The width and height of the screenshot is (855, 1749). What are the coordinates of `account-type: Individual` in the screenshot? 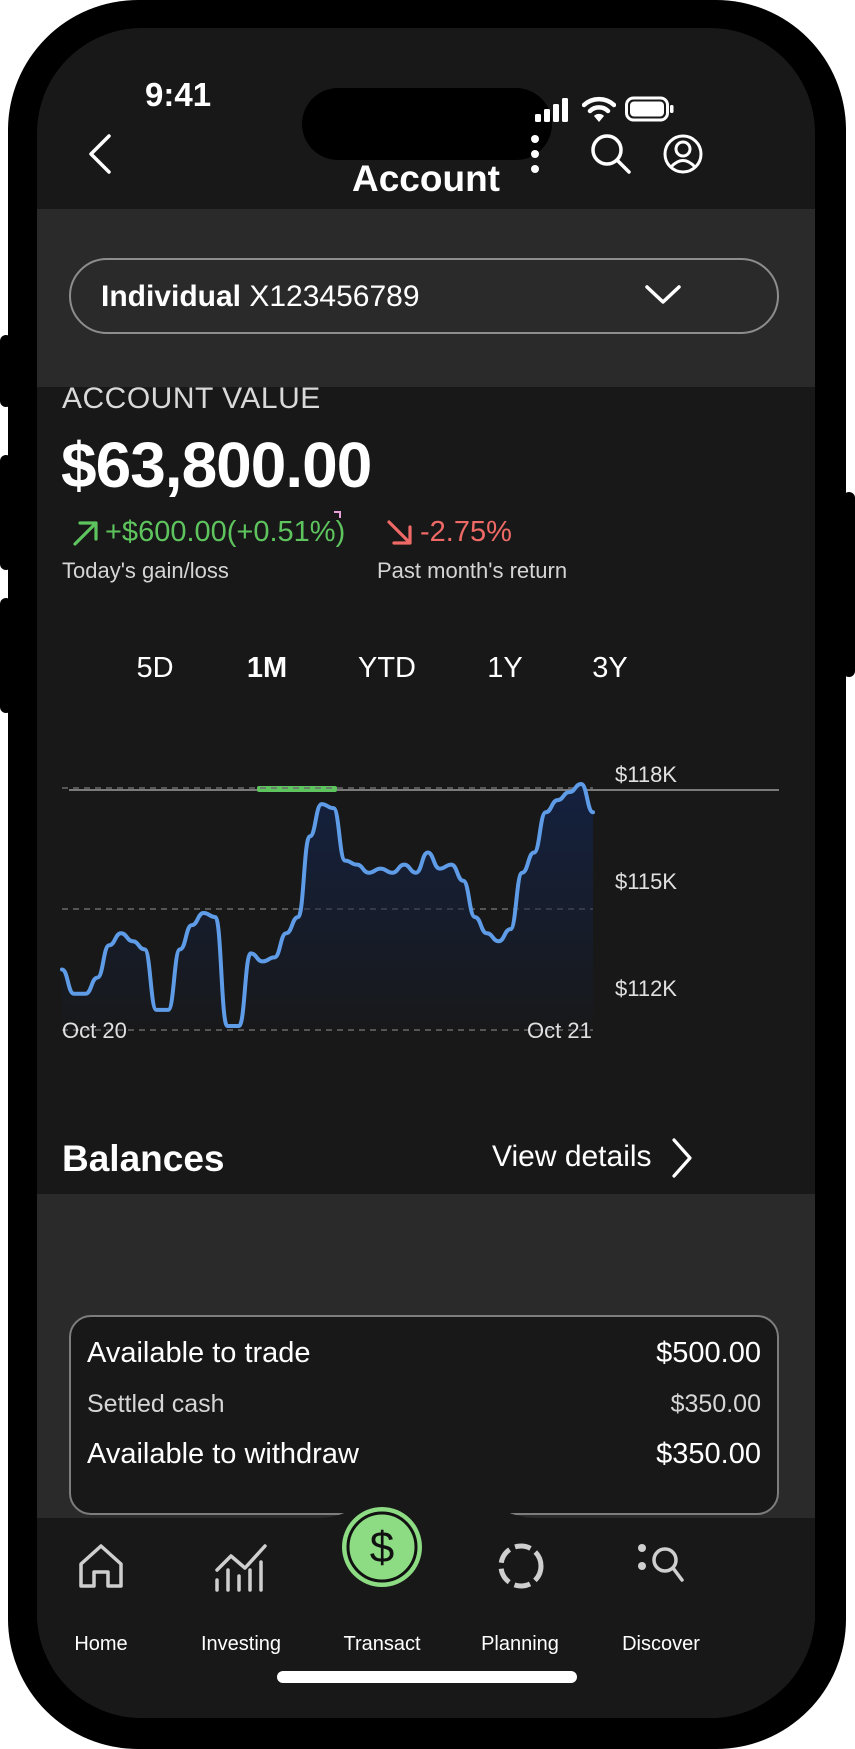 It's located at (171, 296).